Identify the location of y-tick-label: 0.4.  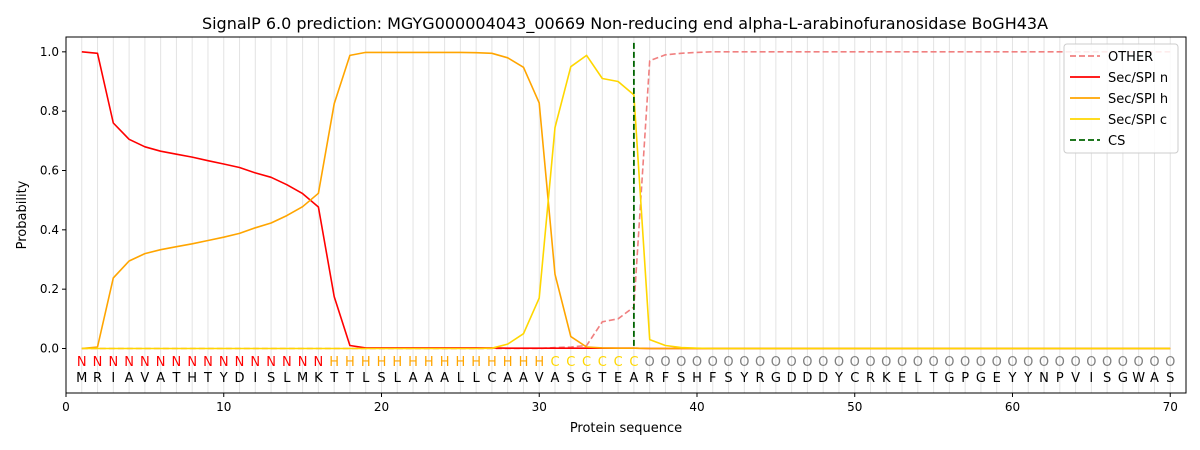
(49, 230).